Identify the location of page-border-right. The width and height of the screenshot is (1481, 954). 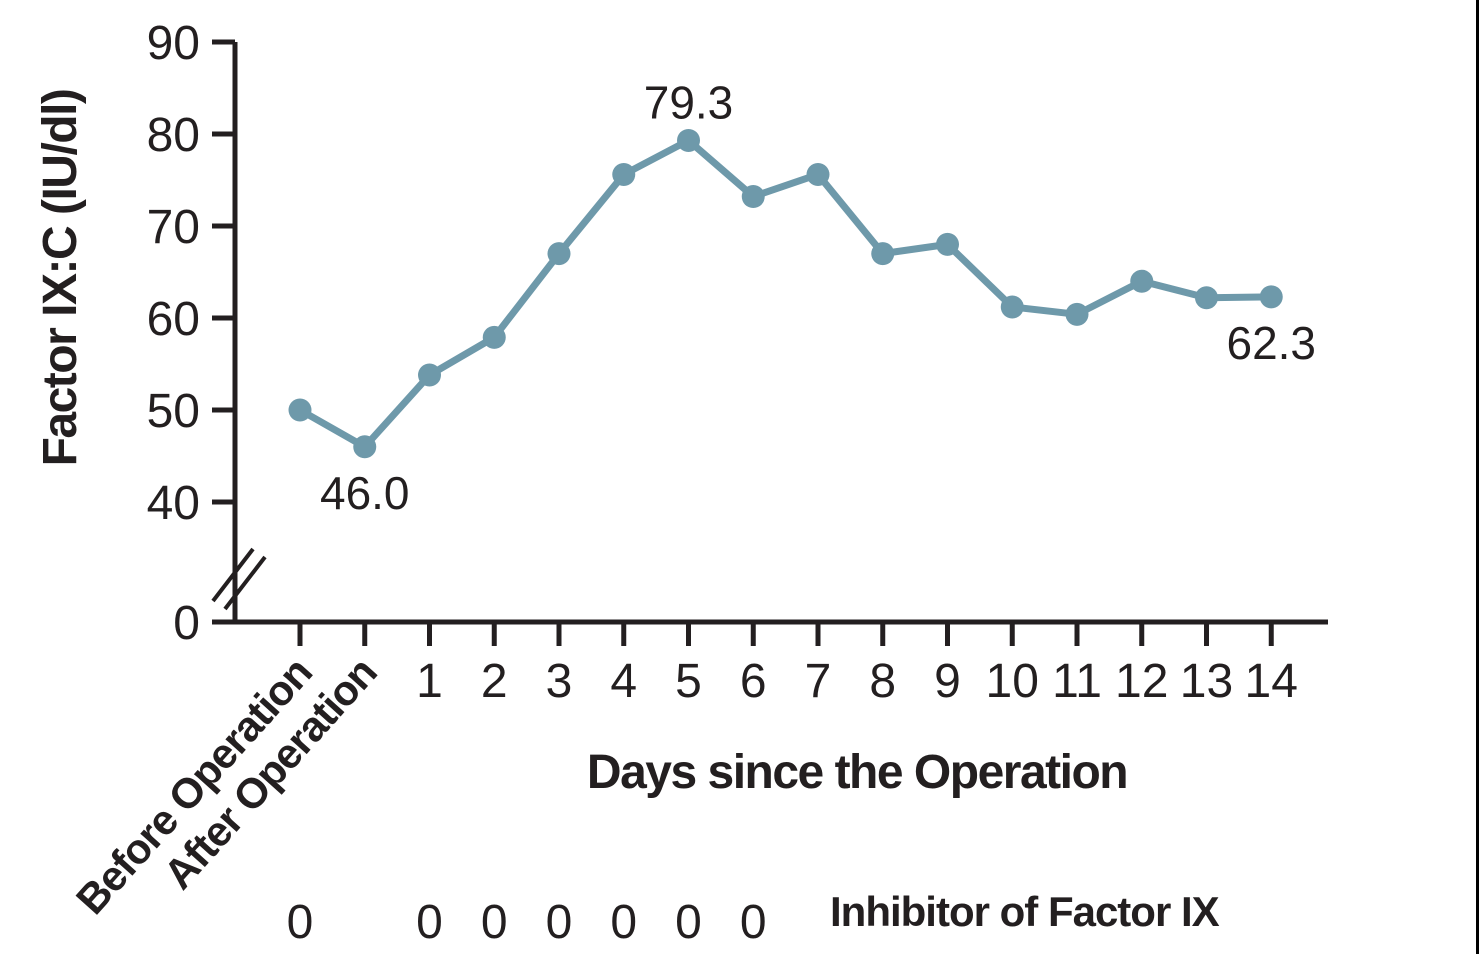
(1477, 477).